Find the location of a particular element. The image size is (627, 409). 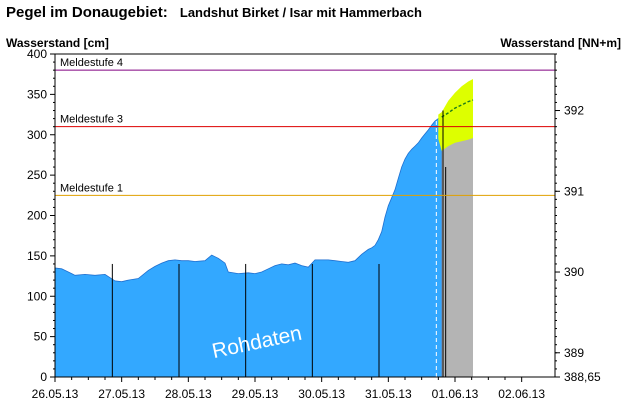

y-tick-label-right: 390 is located at coordinates (574, 272).